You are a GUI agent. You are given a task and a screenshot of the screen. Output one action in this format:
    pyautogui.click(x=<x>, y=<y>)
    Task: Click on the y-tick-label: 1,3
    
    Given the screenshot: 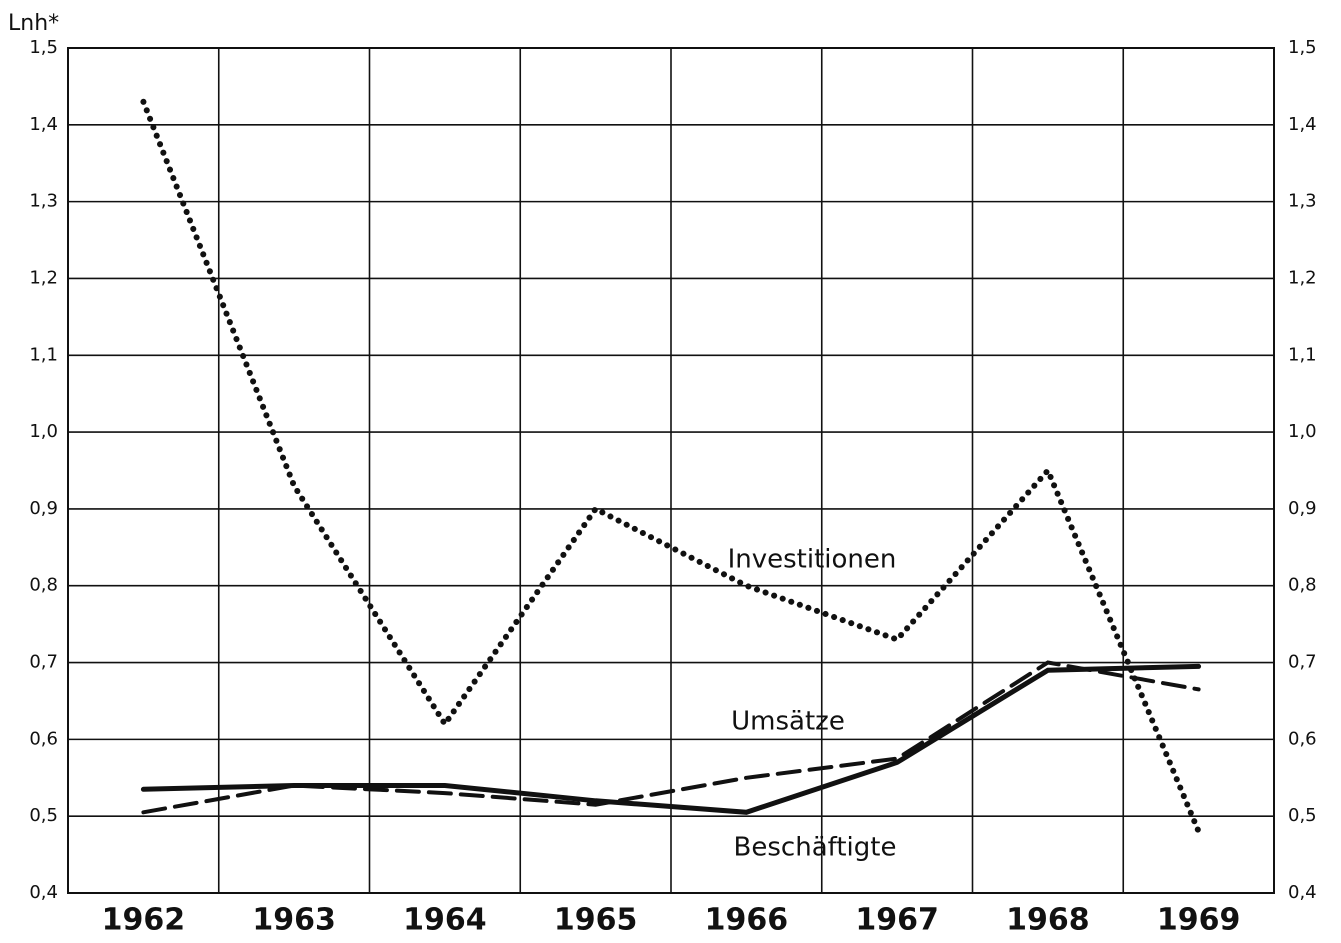 What is the action you would take?
    pyautogui.click(x=43, y=201)
    